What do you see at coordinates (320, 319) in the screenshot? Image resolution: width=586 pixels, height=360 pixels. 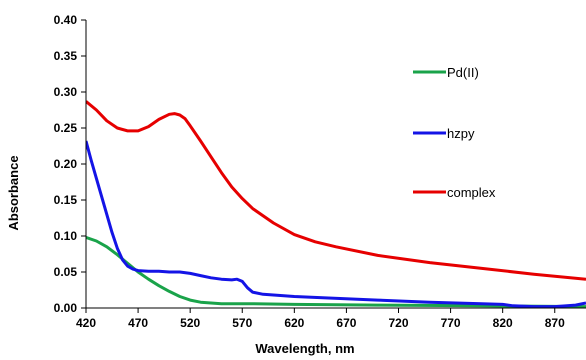 I see `x-axis-ticks: 420 470 520 570 620 670 720 770 820 870` at bounding box center [320, 319].